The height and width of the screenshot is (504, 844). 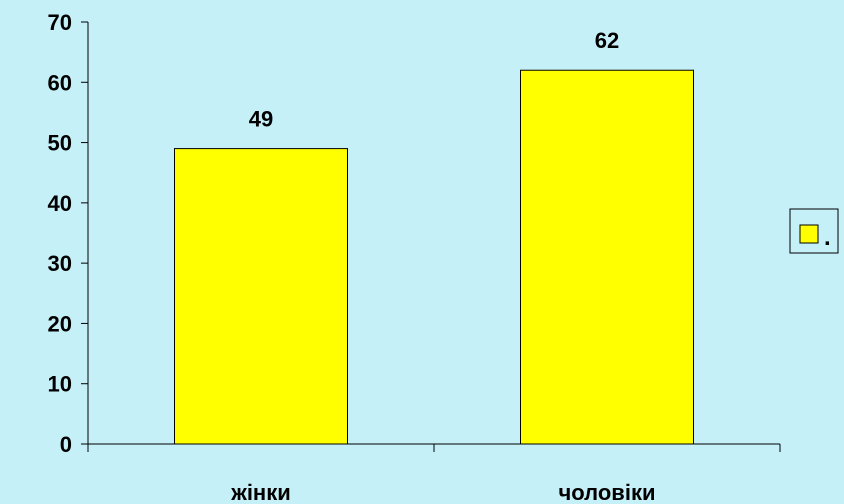 What do you see at coordinates (607, 492) in the screenshot?
I see `x-tick-label: чоловіки` at bounding box center [607, 492].